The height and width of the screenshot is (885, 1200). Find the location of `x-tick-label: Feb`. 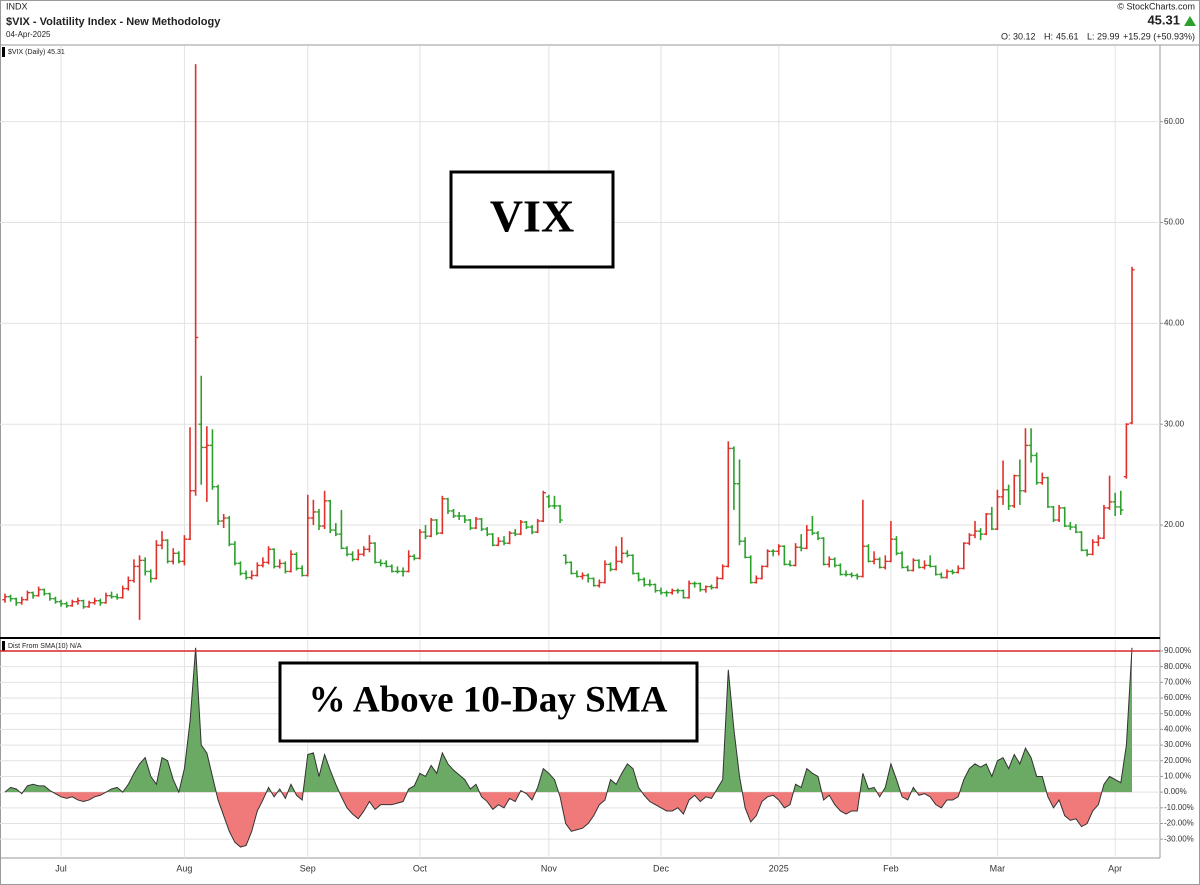

x-tick-label: Feb is located at coordinates (891, 868).